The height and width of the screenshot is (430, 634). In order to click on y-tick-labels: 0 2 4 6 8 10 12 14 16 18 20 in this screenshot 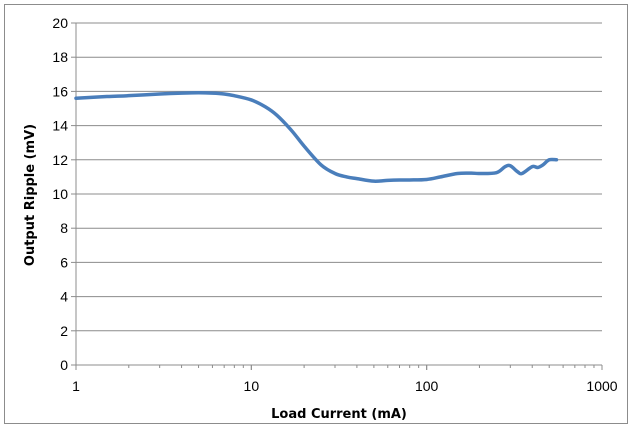, I will do `click(60, 194)`.